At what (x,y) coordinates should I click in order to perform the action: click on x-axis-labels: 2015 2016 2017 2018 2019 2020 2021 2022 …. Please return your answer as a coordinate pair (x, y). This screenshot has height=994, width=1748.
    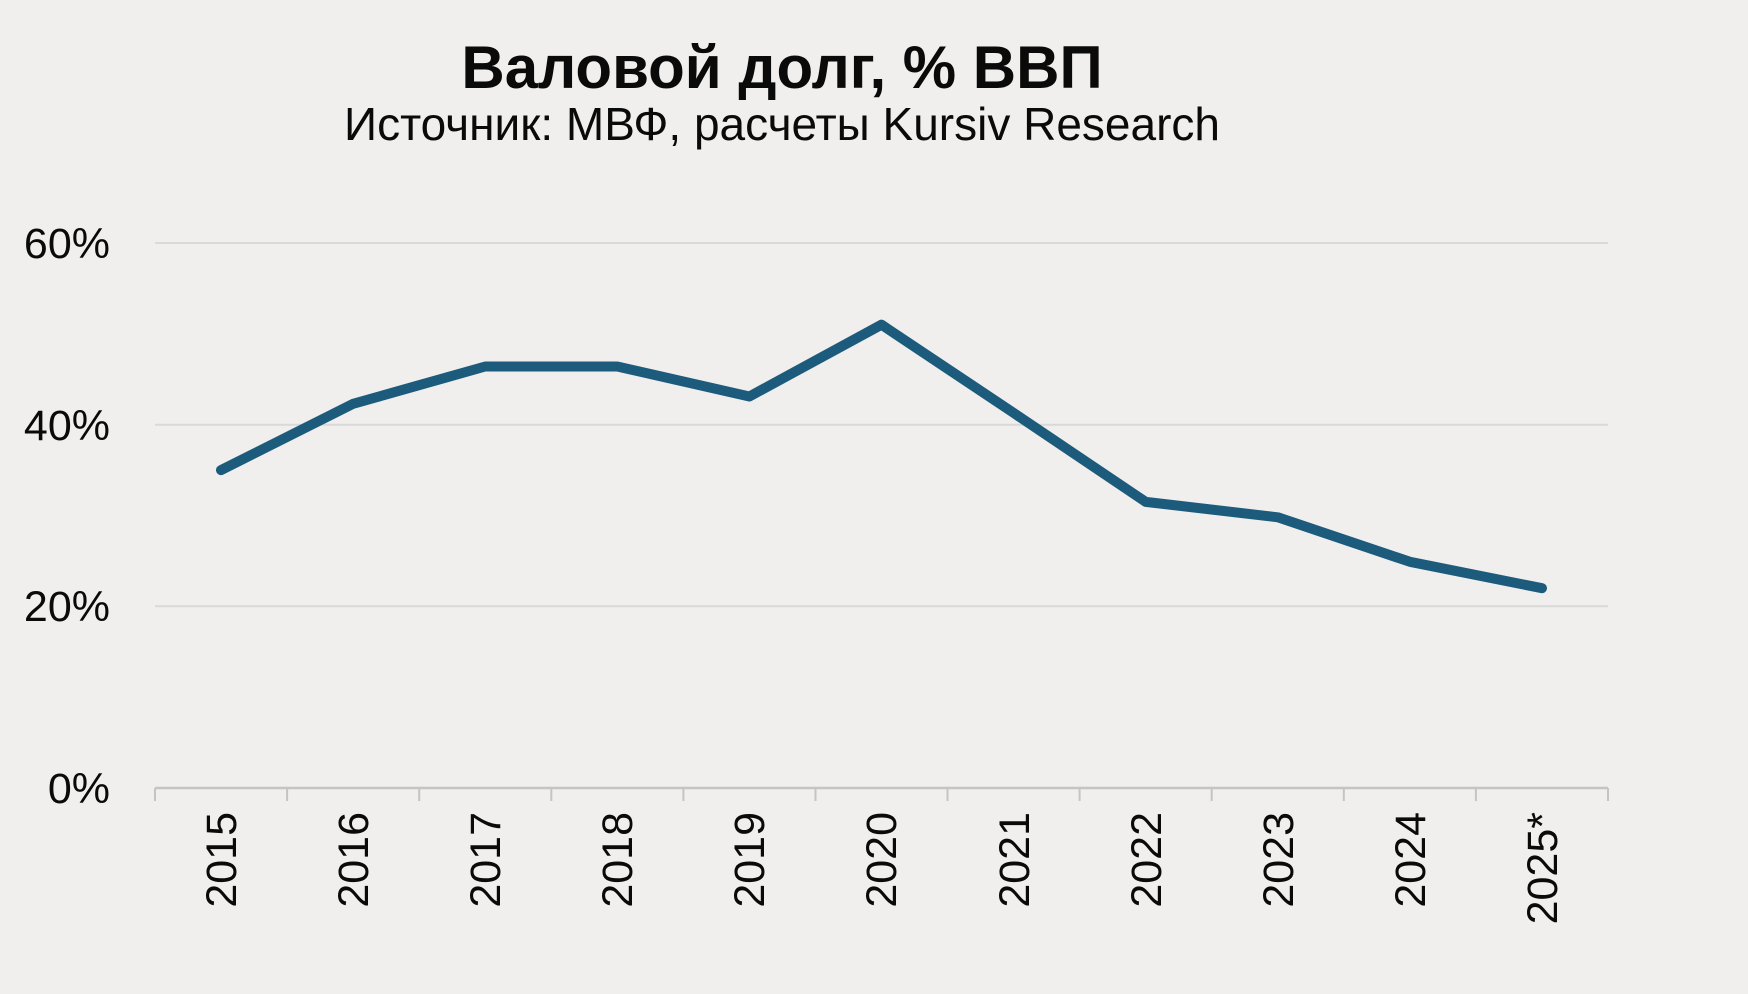
    Looking at the image, I should click on (882, 868).